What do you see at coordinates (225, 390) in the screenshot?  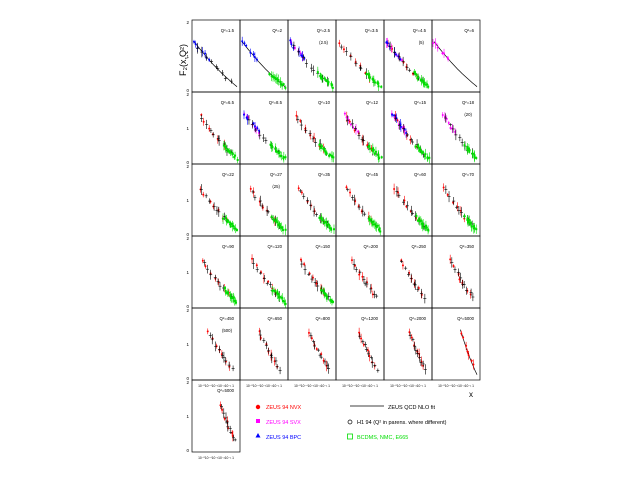 I see `panel-q2-label: Q²=5000` at bounding box center [225, 390].